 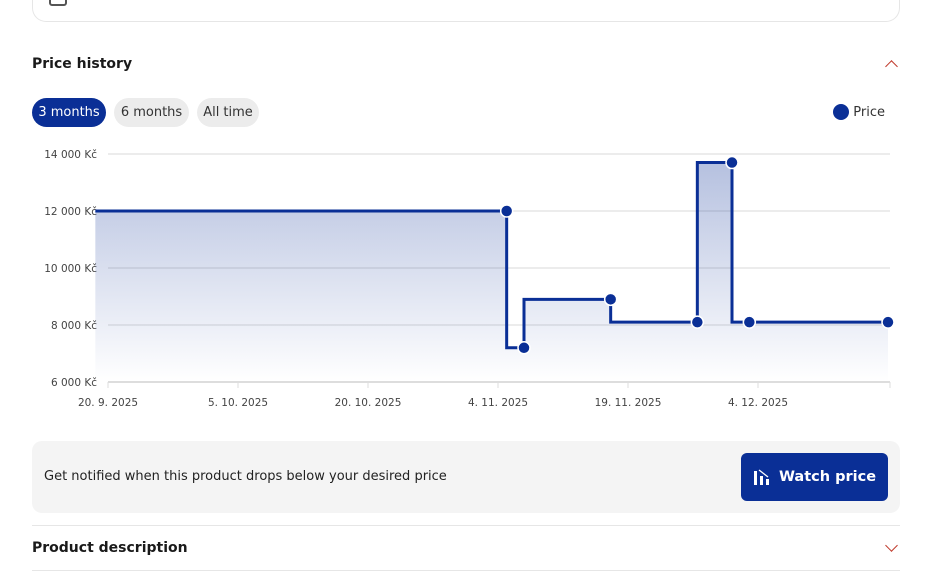 What do you see at coordinates (466, 11) in the screenshot?
I see `reviews-card` at bounding box center [466, 11].